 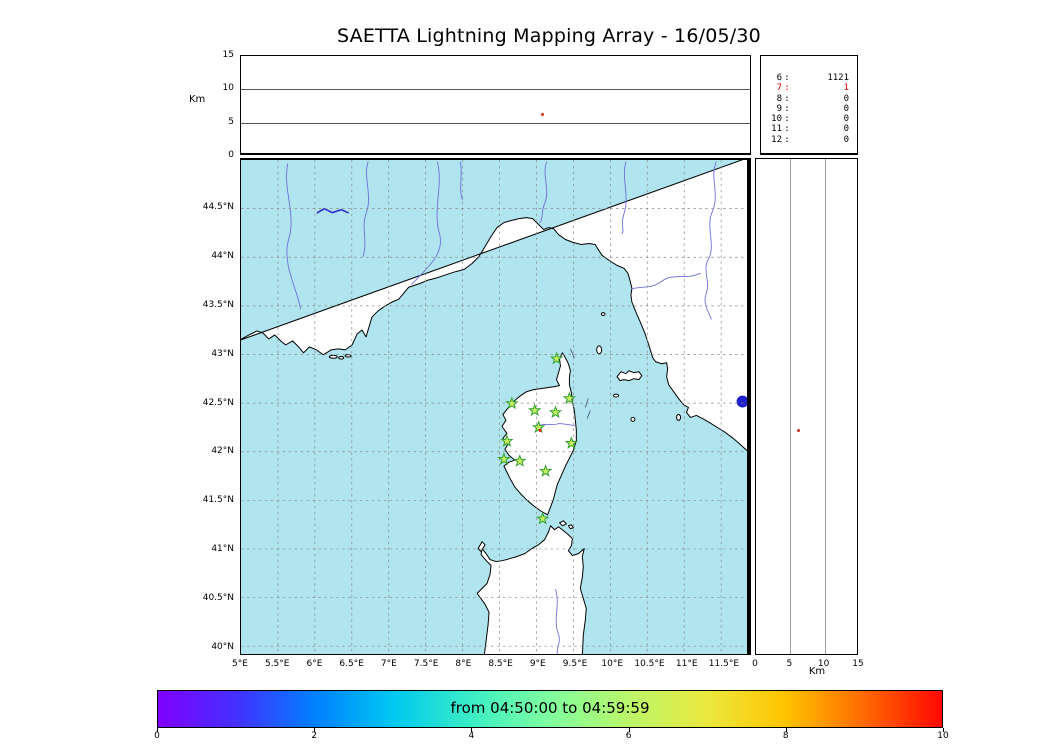 I want to click on station-count: 10, so click(x=776, y=119).